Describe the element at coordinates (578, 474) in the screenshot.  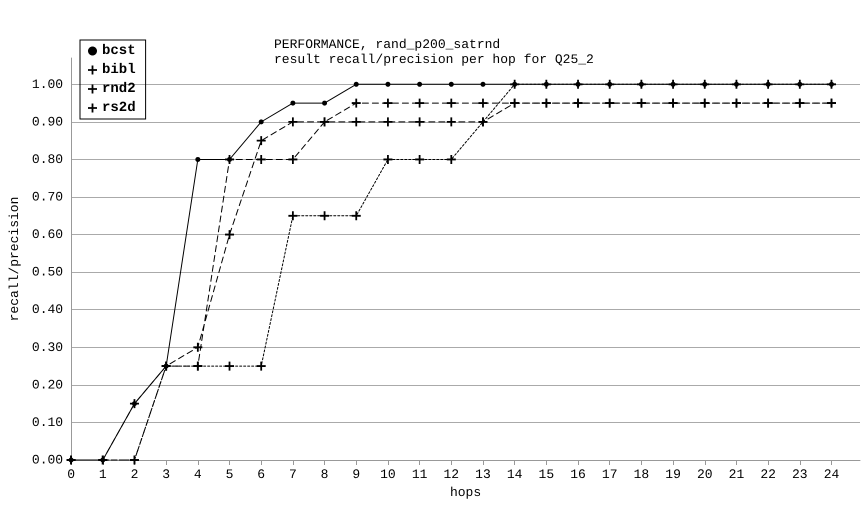
I see `x-tick-label: 16` at that location.